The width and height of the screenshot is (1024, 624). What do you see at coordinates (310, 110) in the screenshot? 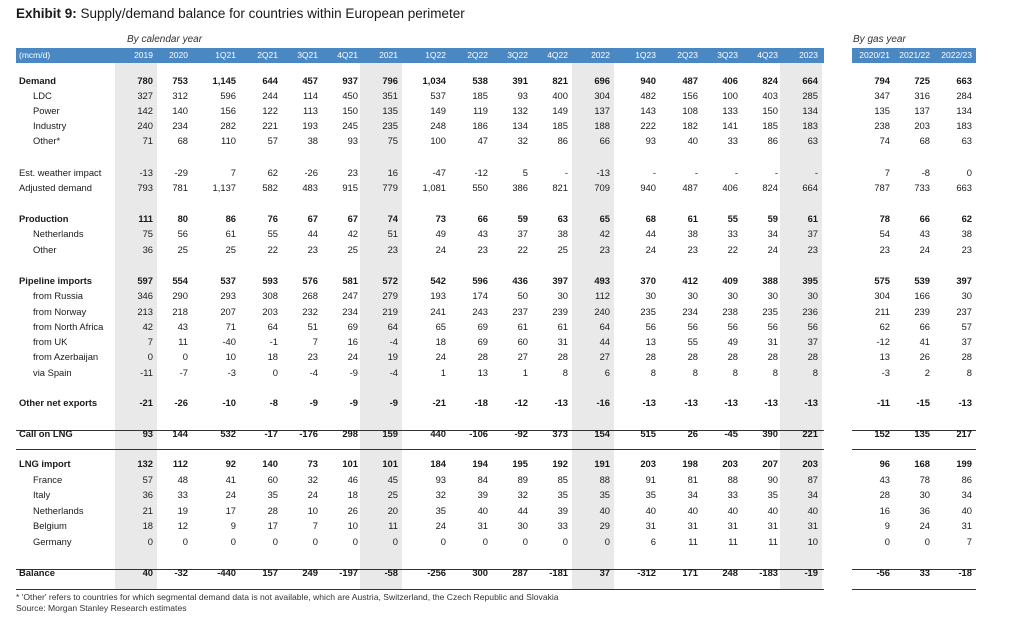
I see `table-cell-3Q21: 113` at bounding box center [310, 110].